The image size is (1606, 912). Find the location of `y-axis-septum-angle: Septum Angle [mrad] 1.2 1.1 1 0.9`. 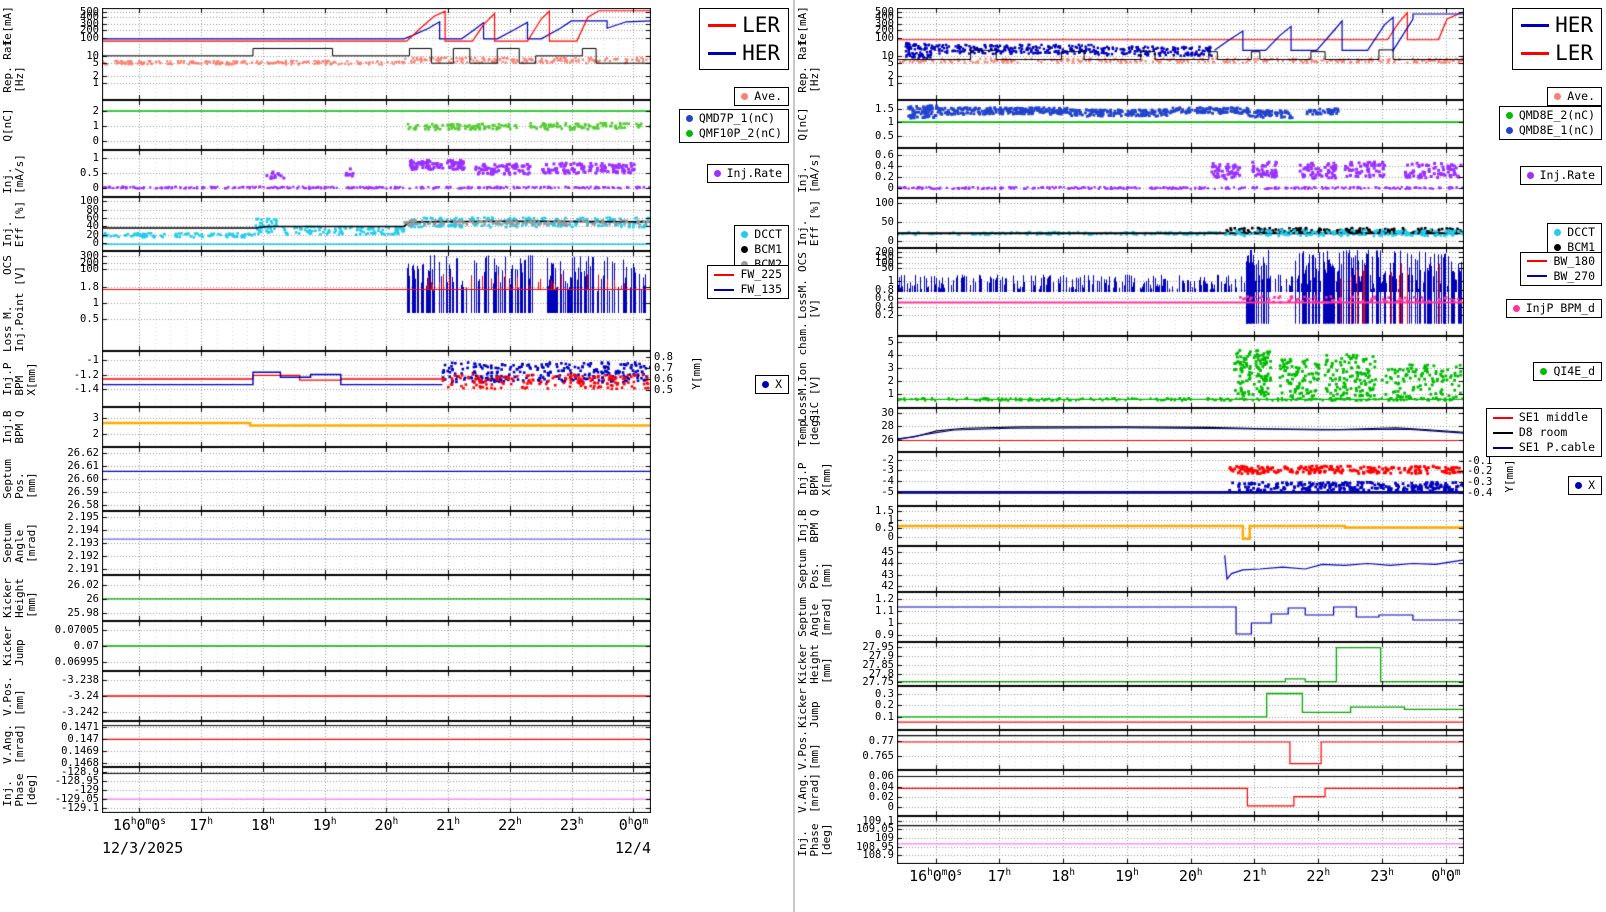

y-axis-septum-angle: Septum Angle [mrad] 1.2 1.1 1 0.9 is located at coordinates (846, 617).